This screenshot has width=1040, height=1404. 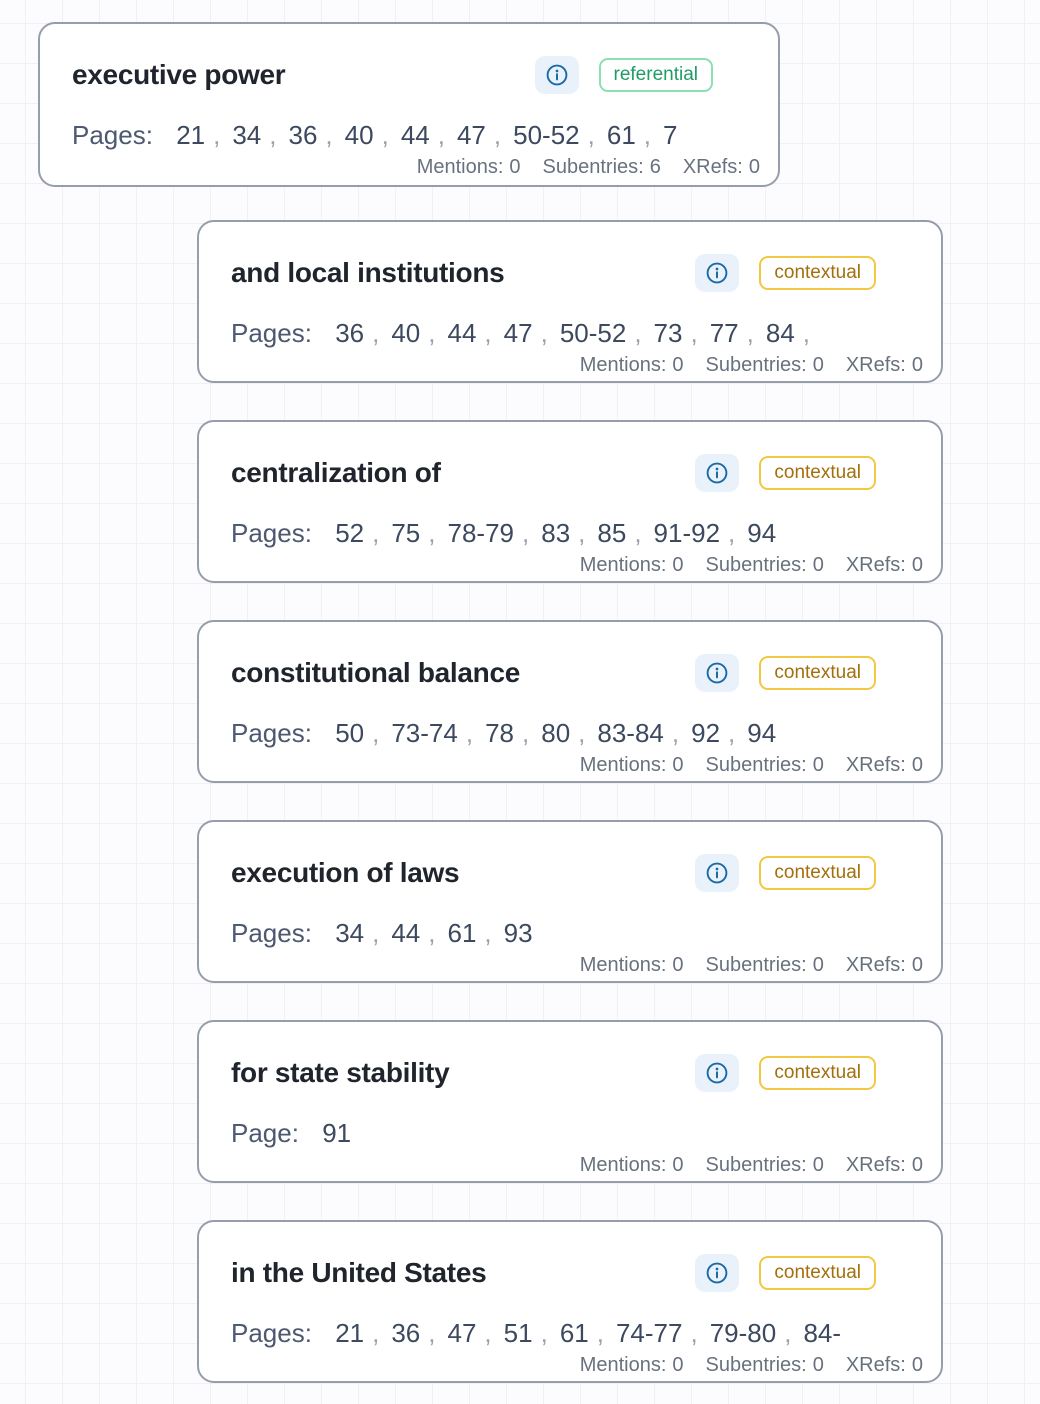 What do you see at coordinates (623, 75) in the screenshot?
I see `header-actions: referential` at bounding box center [623, 75].